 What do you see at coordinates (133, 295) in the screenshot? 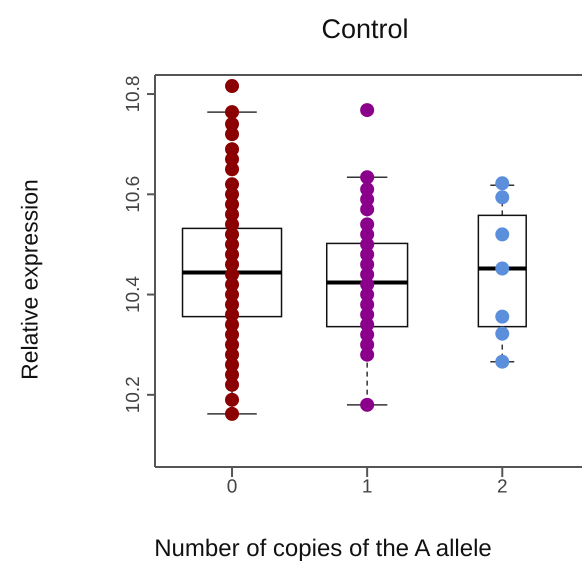
I see `y-tick-label: 10.4` at bounding box center [133, 295].